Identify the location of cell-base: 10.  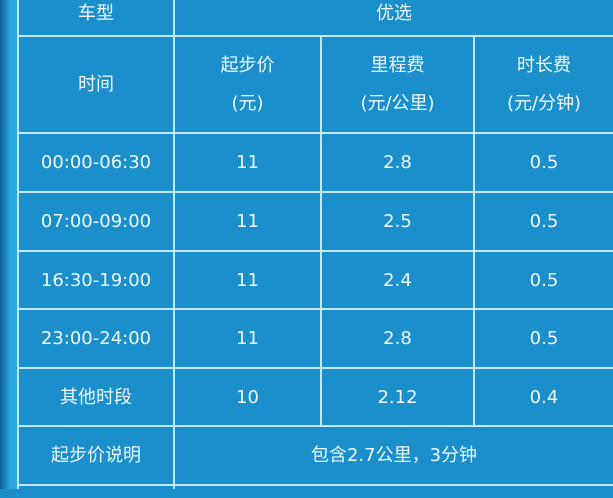
(247, 397).